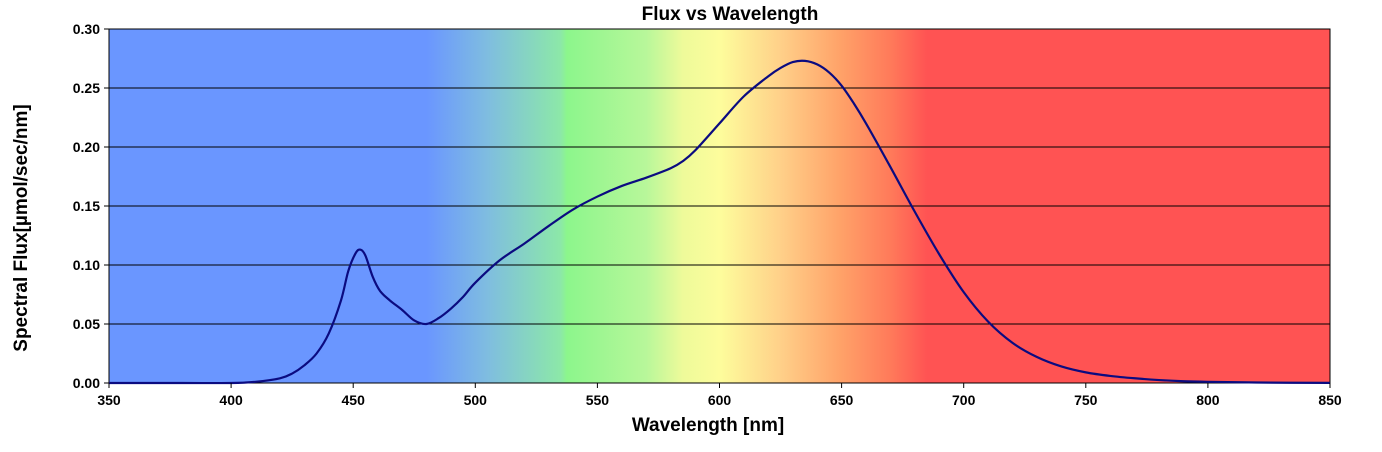 The image size is (1382, 452). What do you see at coordinates (964, 400) in the screenshot?
I see `x-tick-label: 700` at bounding box center [964, 400].